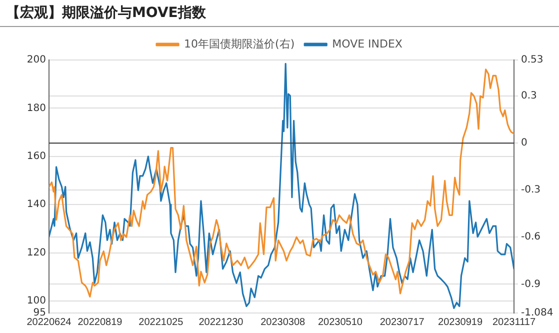 The height and width of the screenshot is (333, 559). What do you see at coordinates (283, 322) in the screenshot?
I see `x-tick-label: 20230308` at bounding box center [283, 322].